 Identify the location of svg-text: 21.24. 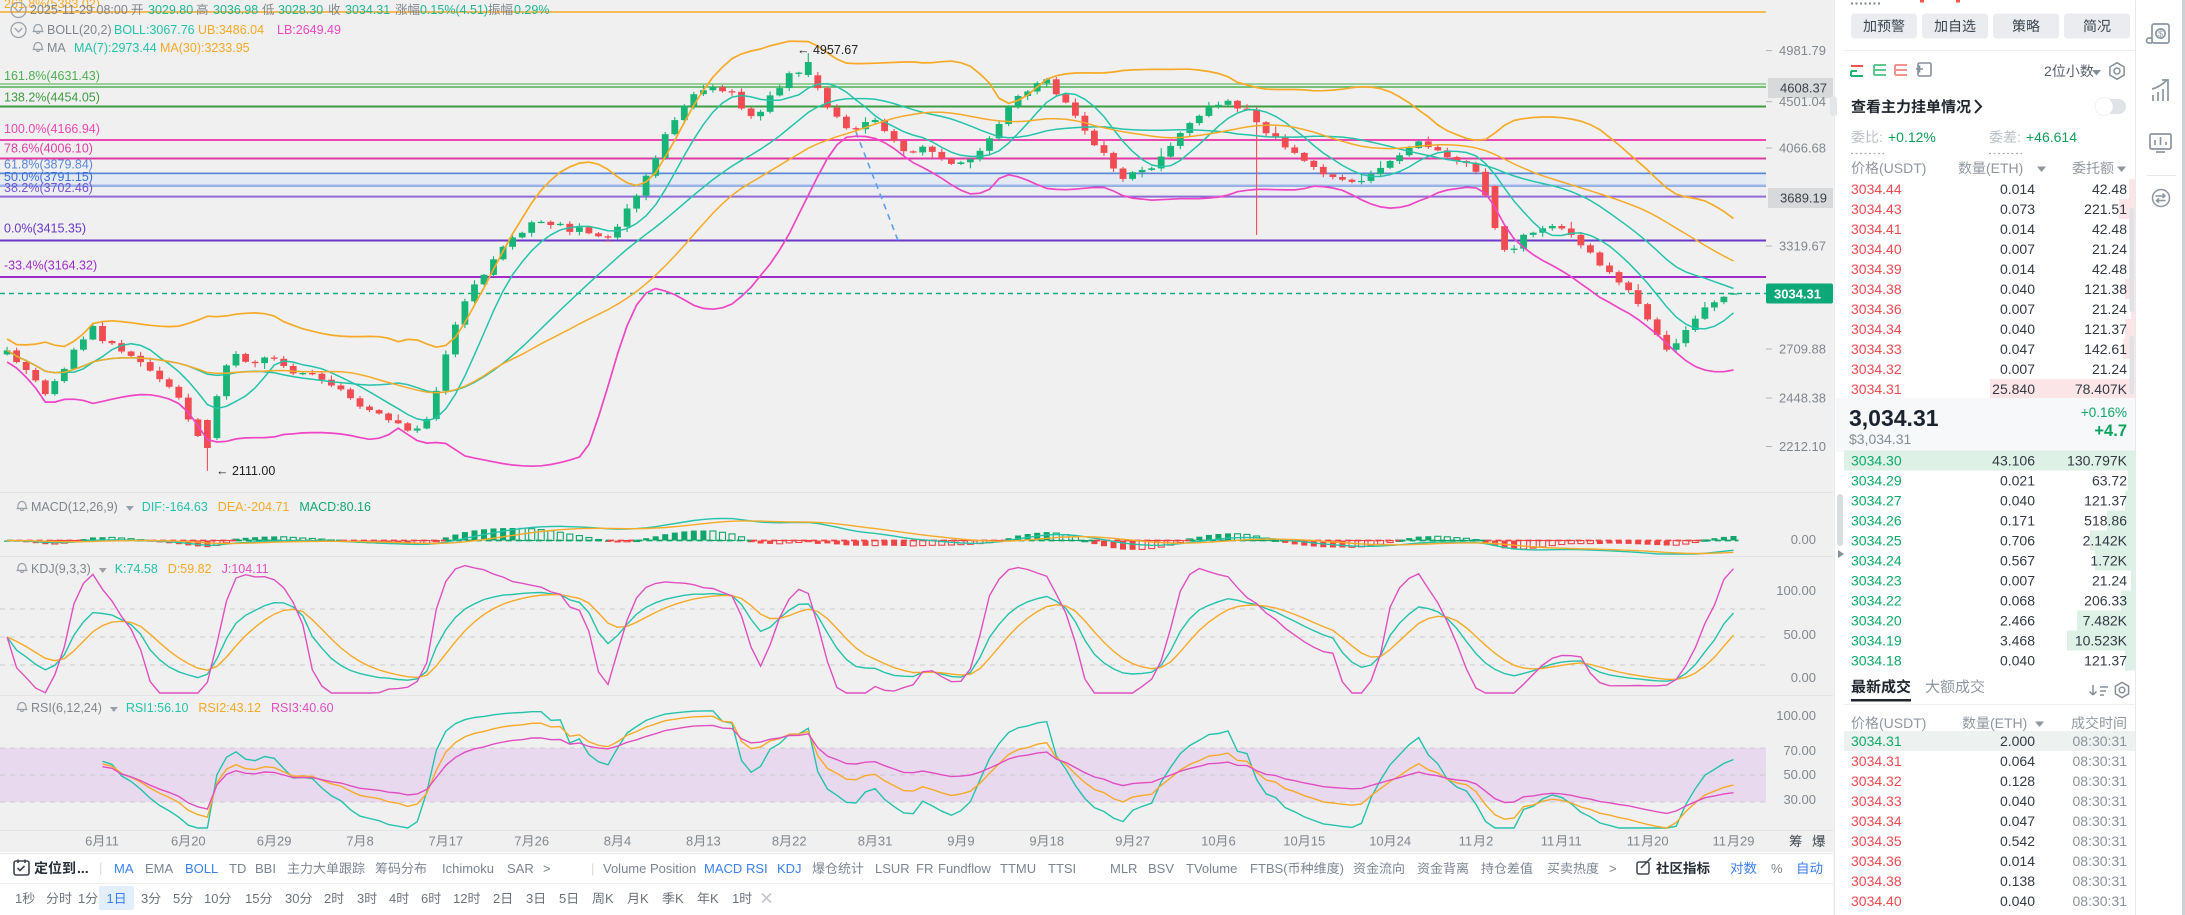
(2109, 581).